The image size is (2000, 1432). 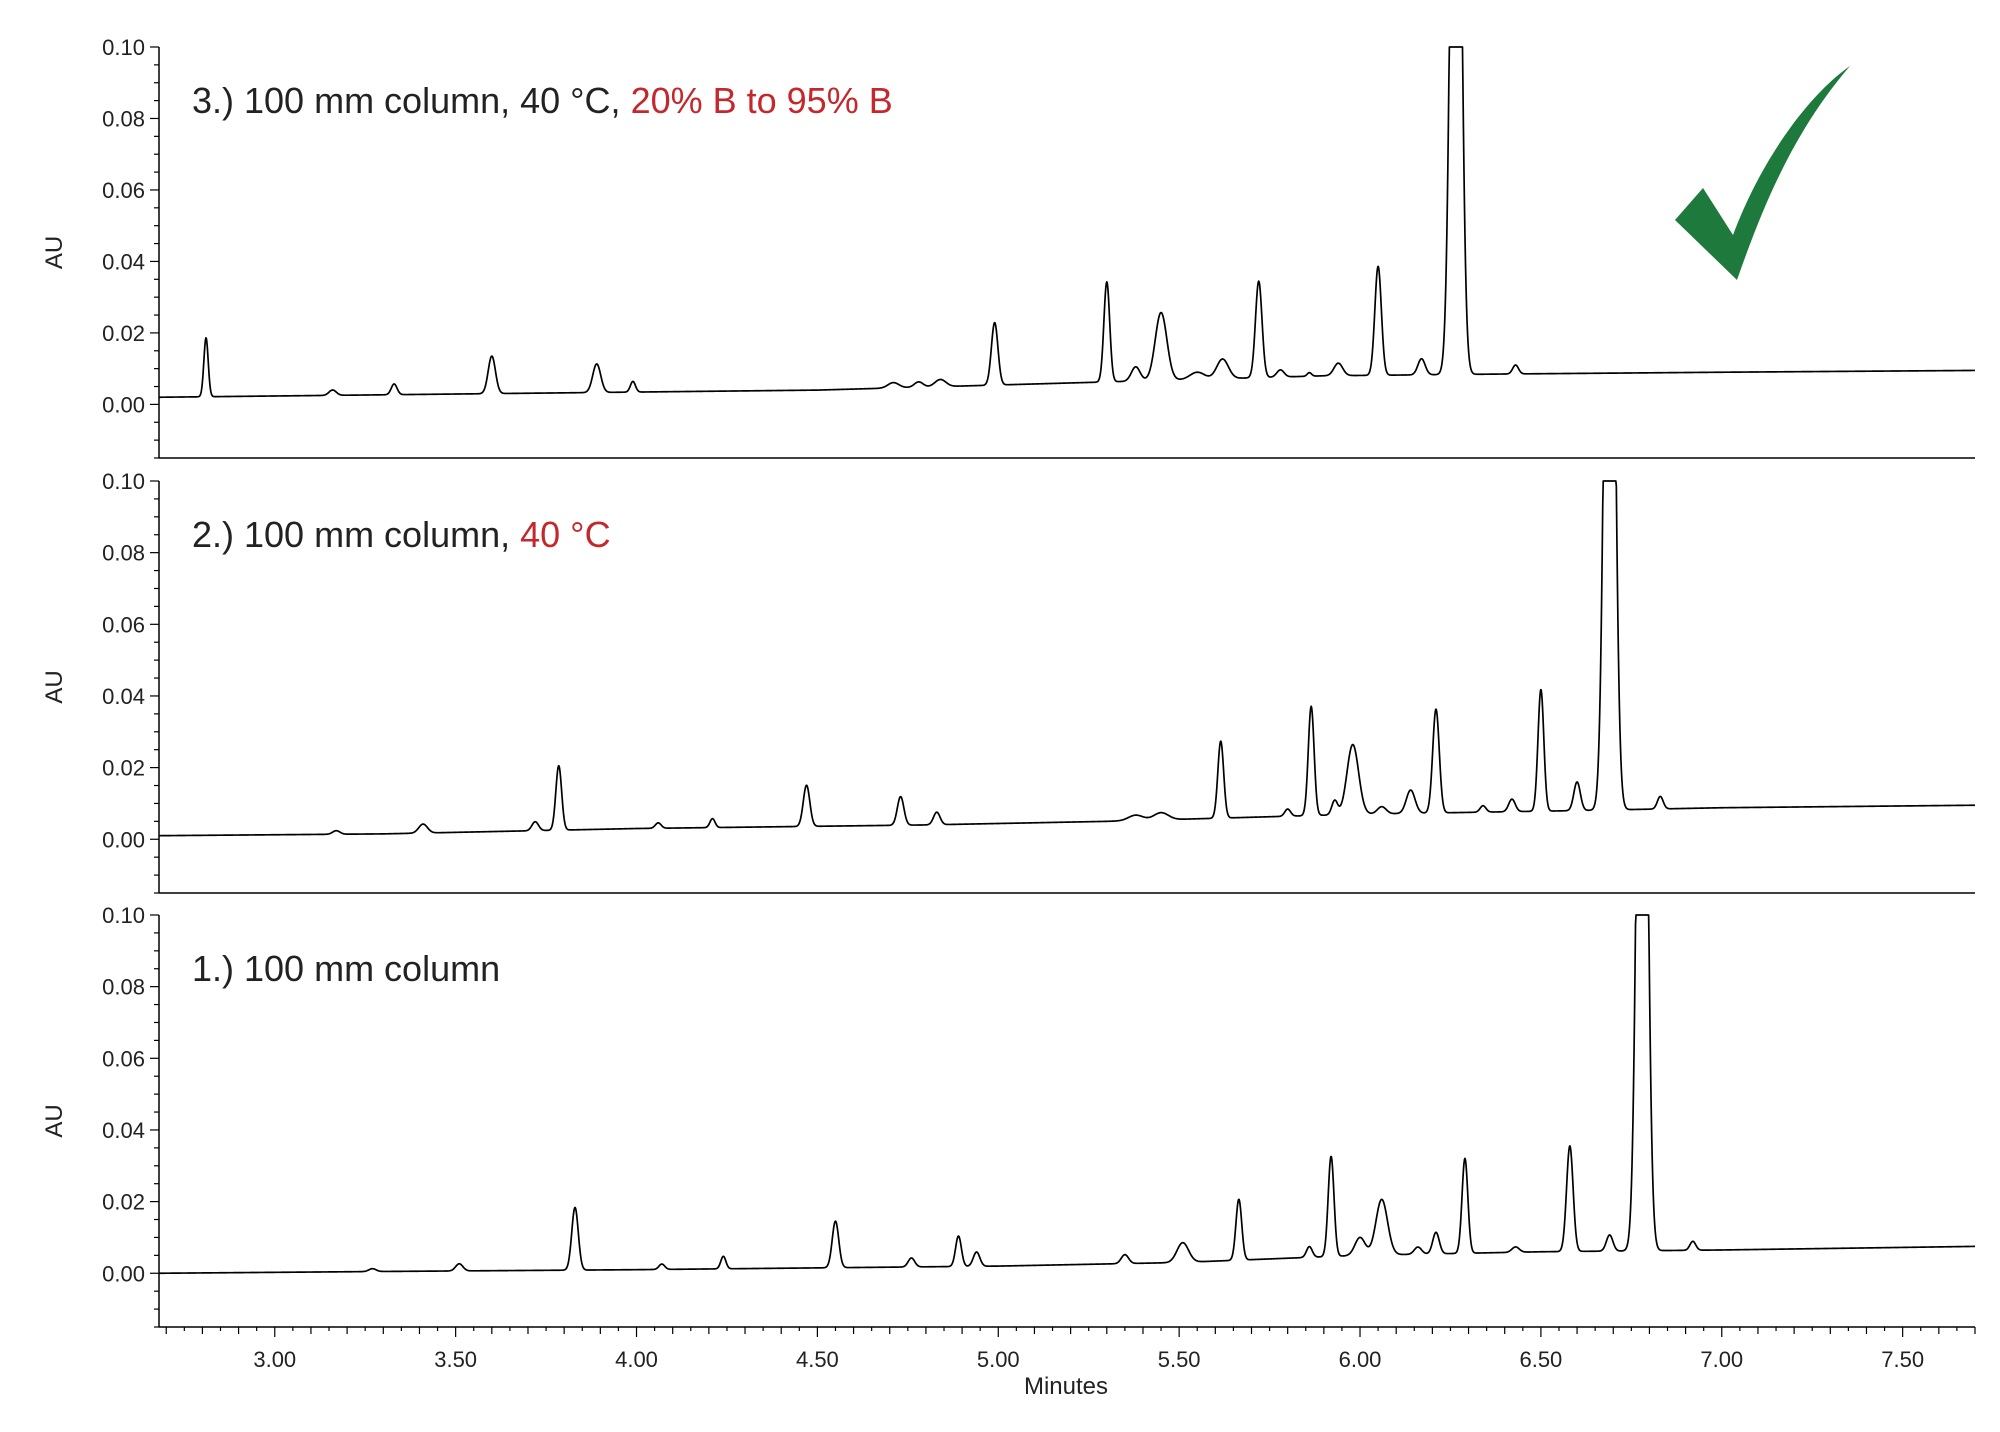 What do you see at coordinates (1762, 173) in the screenshot?
I see `checkmark-icon` at bounding box center [1762, 173].